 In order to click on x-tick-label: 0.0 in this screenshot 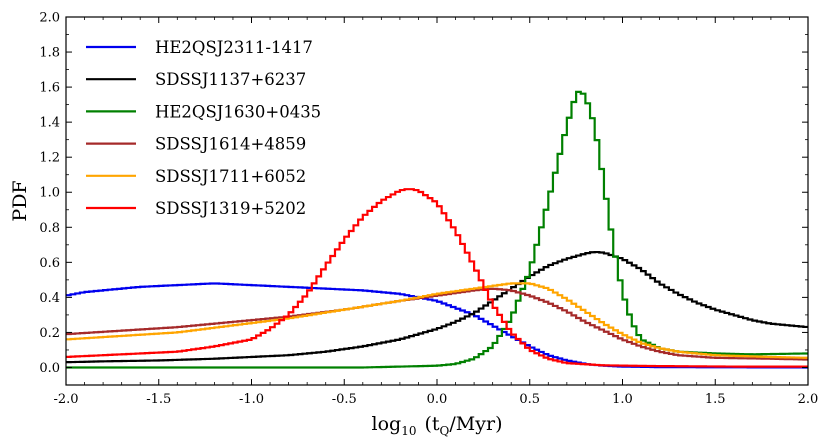, I will do `click(437, 399)`.